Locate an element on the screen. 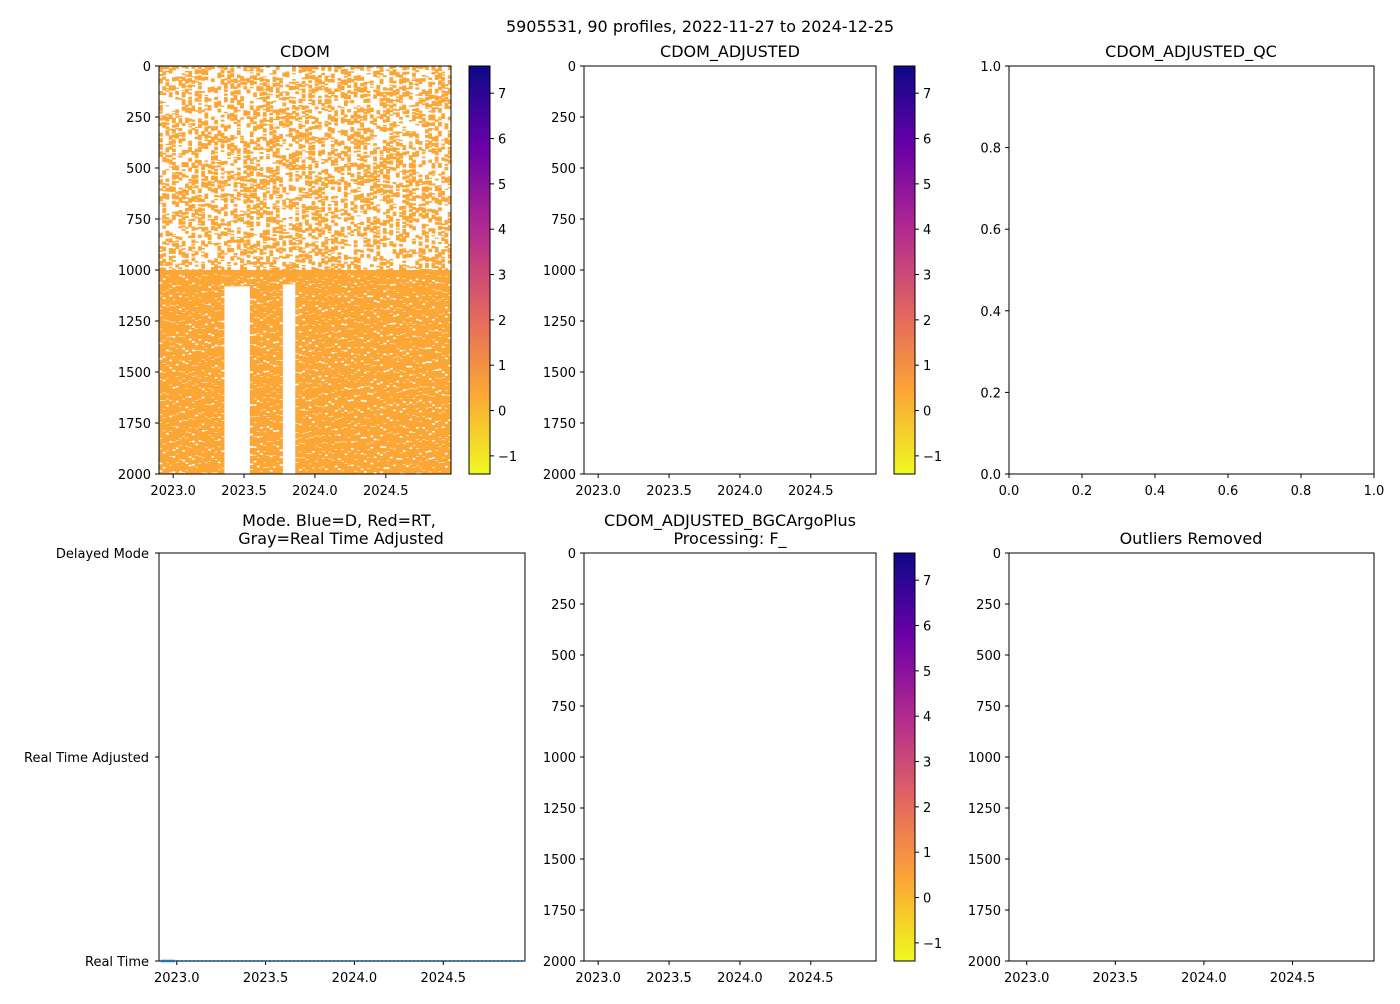 Image resolution: width=1400 pixels, height=1004 pixels. y-category-label: Delayed Mode is located at coordinates (102, 554).